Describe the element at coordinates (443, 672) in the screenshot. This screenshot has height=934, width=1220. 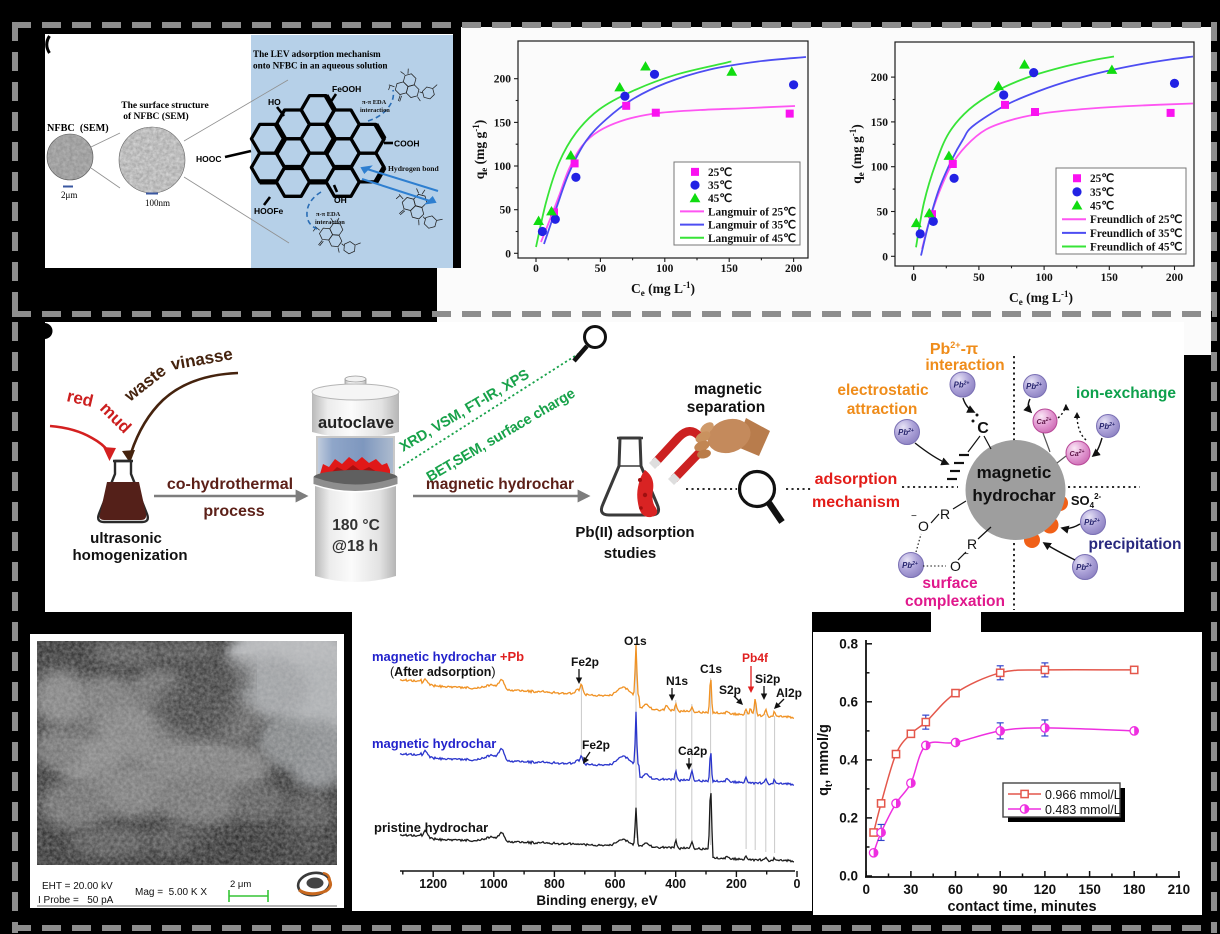
I see `svg-text: (After adsorption)` at that location.